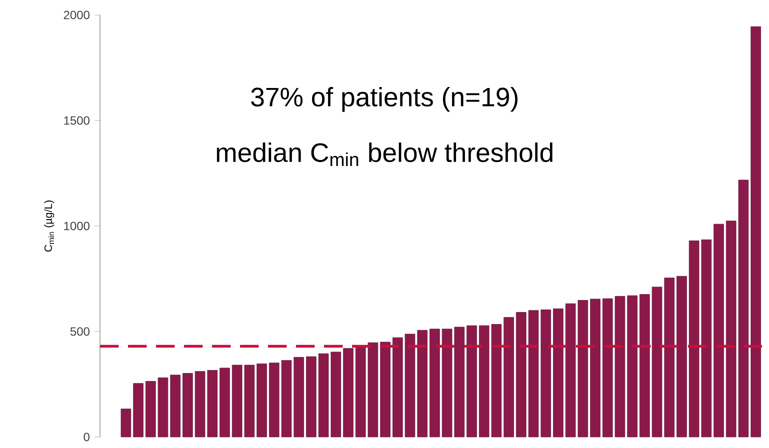  Describe the element at coordinates (384, 99) in the screenshot. I see `annotation: 37% of patients (n=19)` at that location.